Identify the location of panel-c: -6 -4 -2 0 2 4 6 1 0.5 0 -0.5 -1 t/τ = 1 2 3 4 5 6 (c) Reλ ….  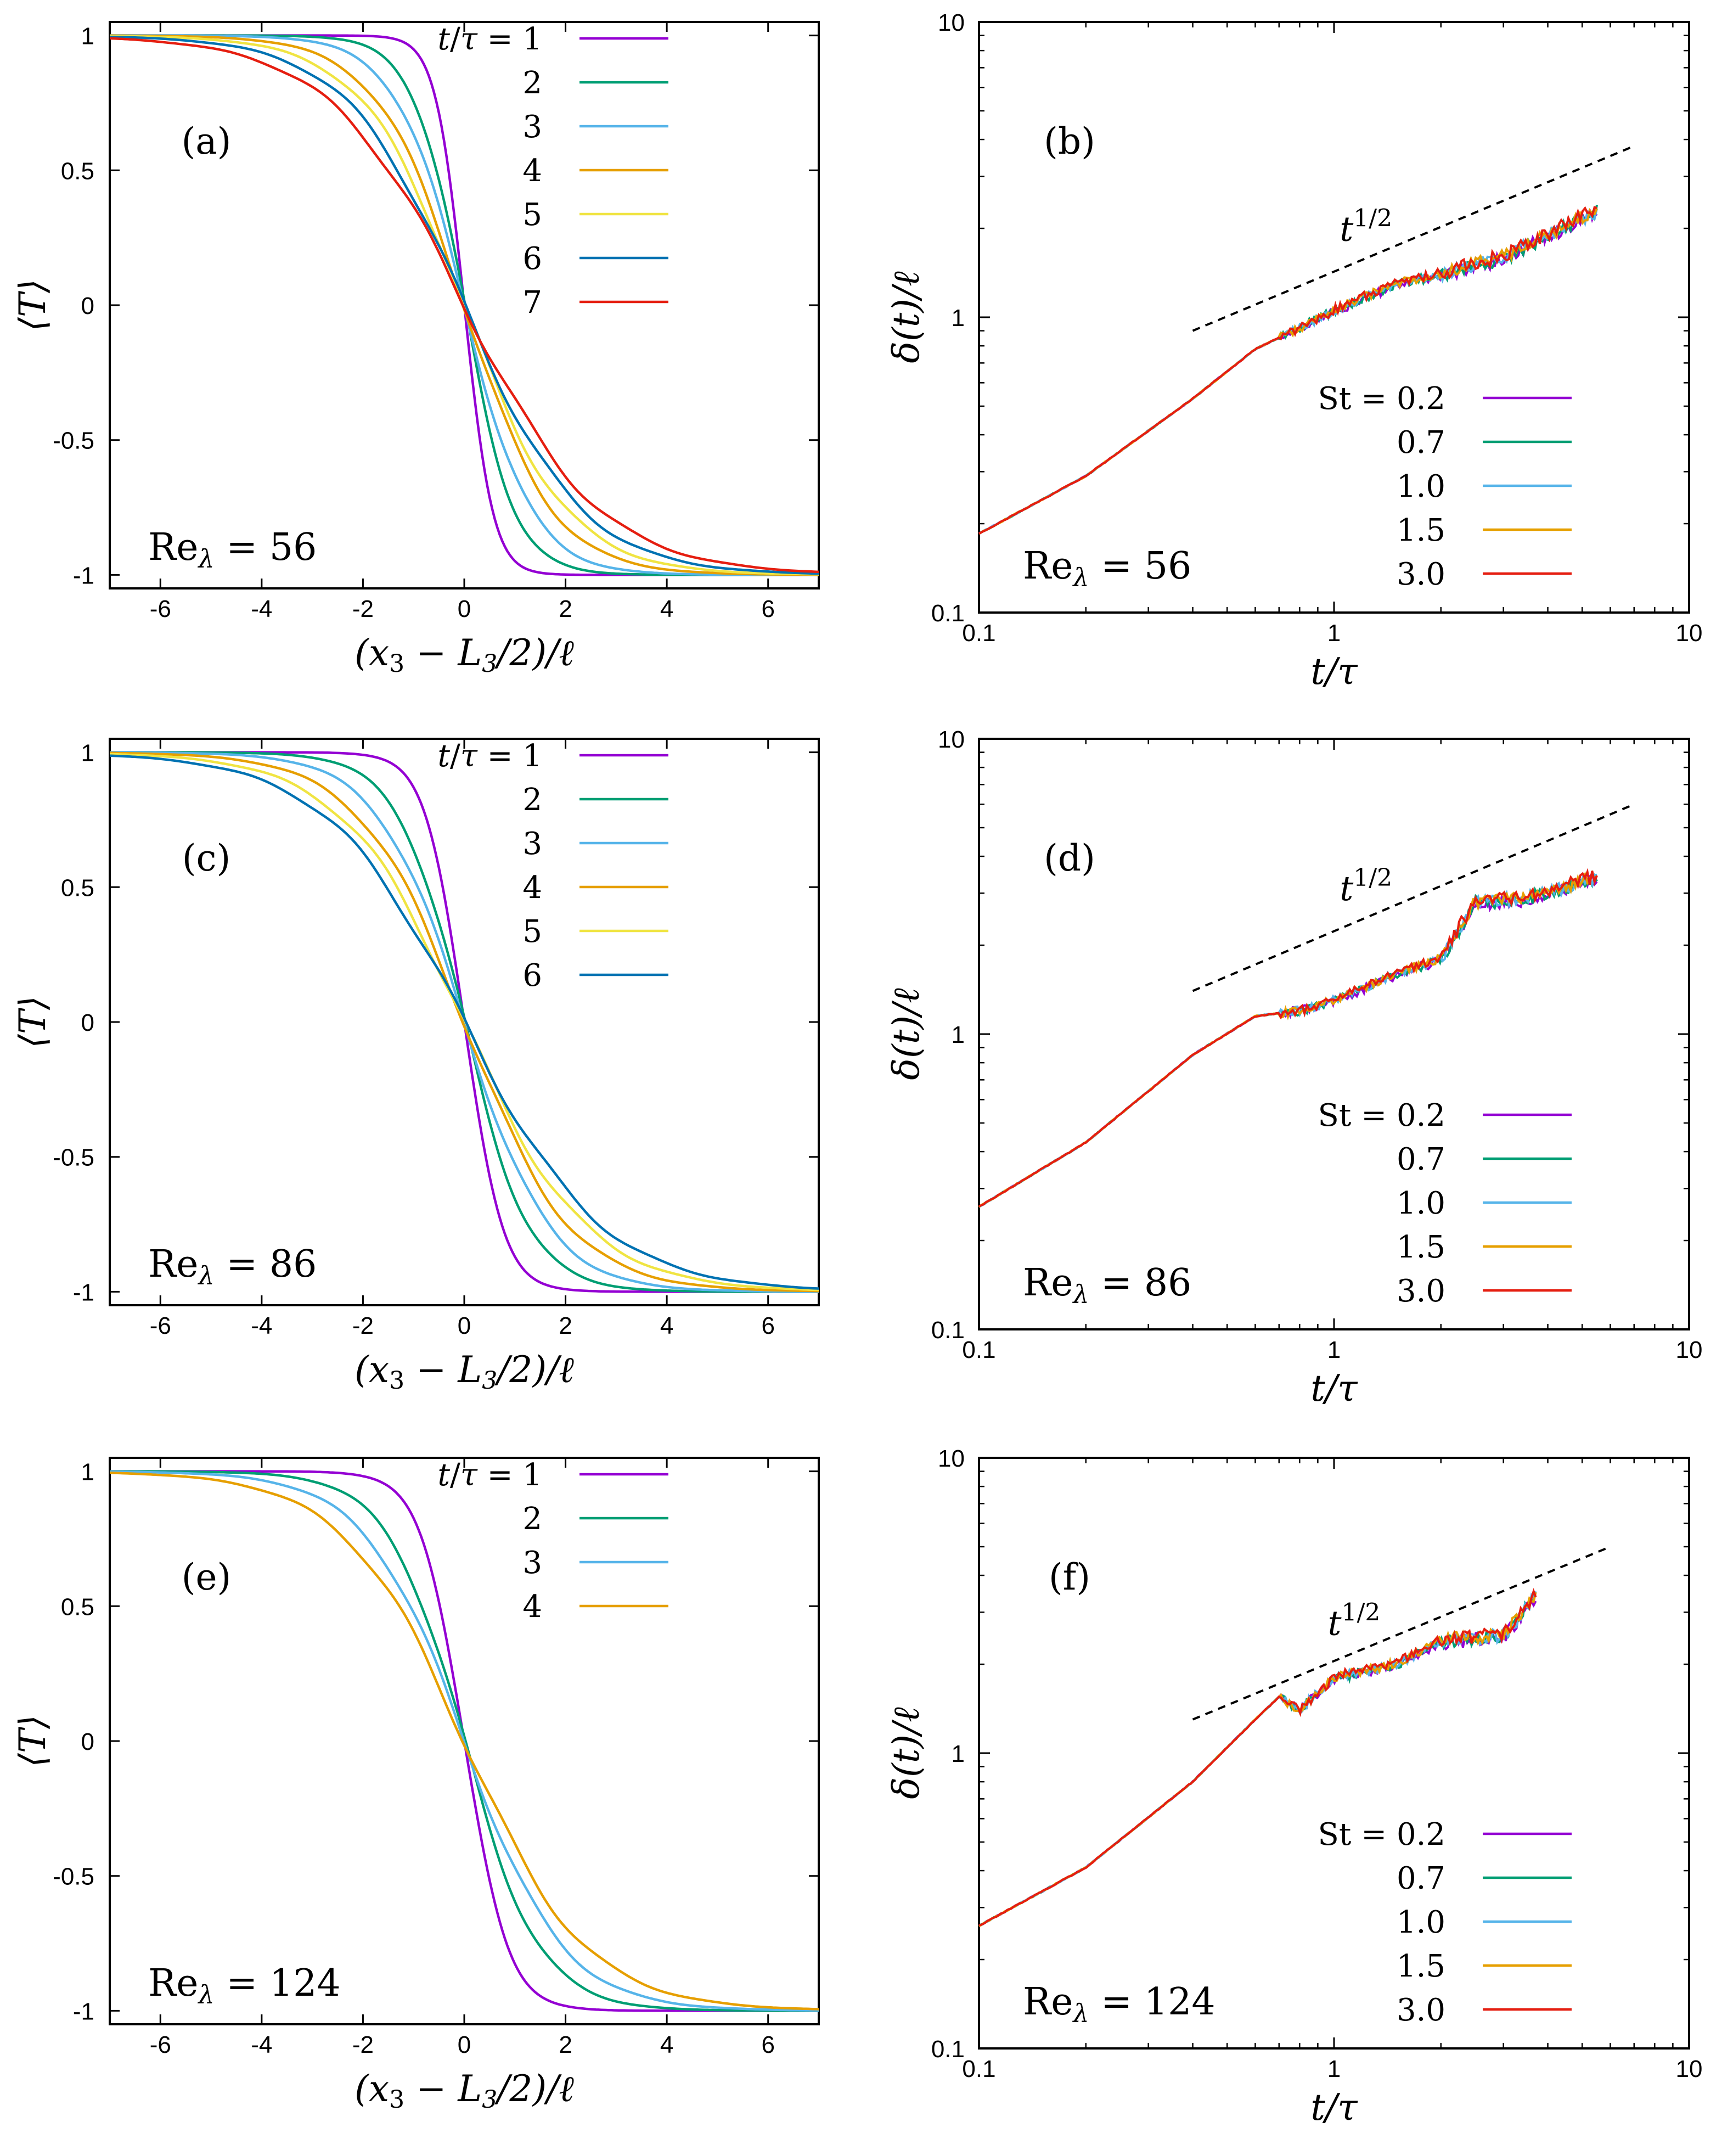
(416, 1066).